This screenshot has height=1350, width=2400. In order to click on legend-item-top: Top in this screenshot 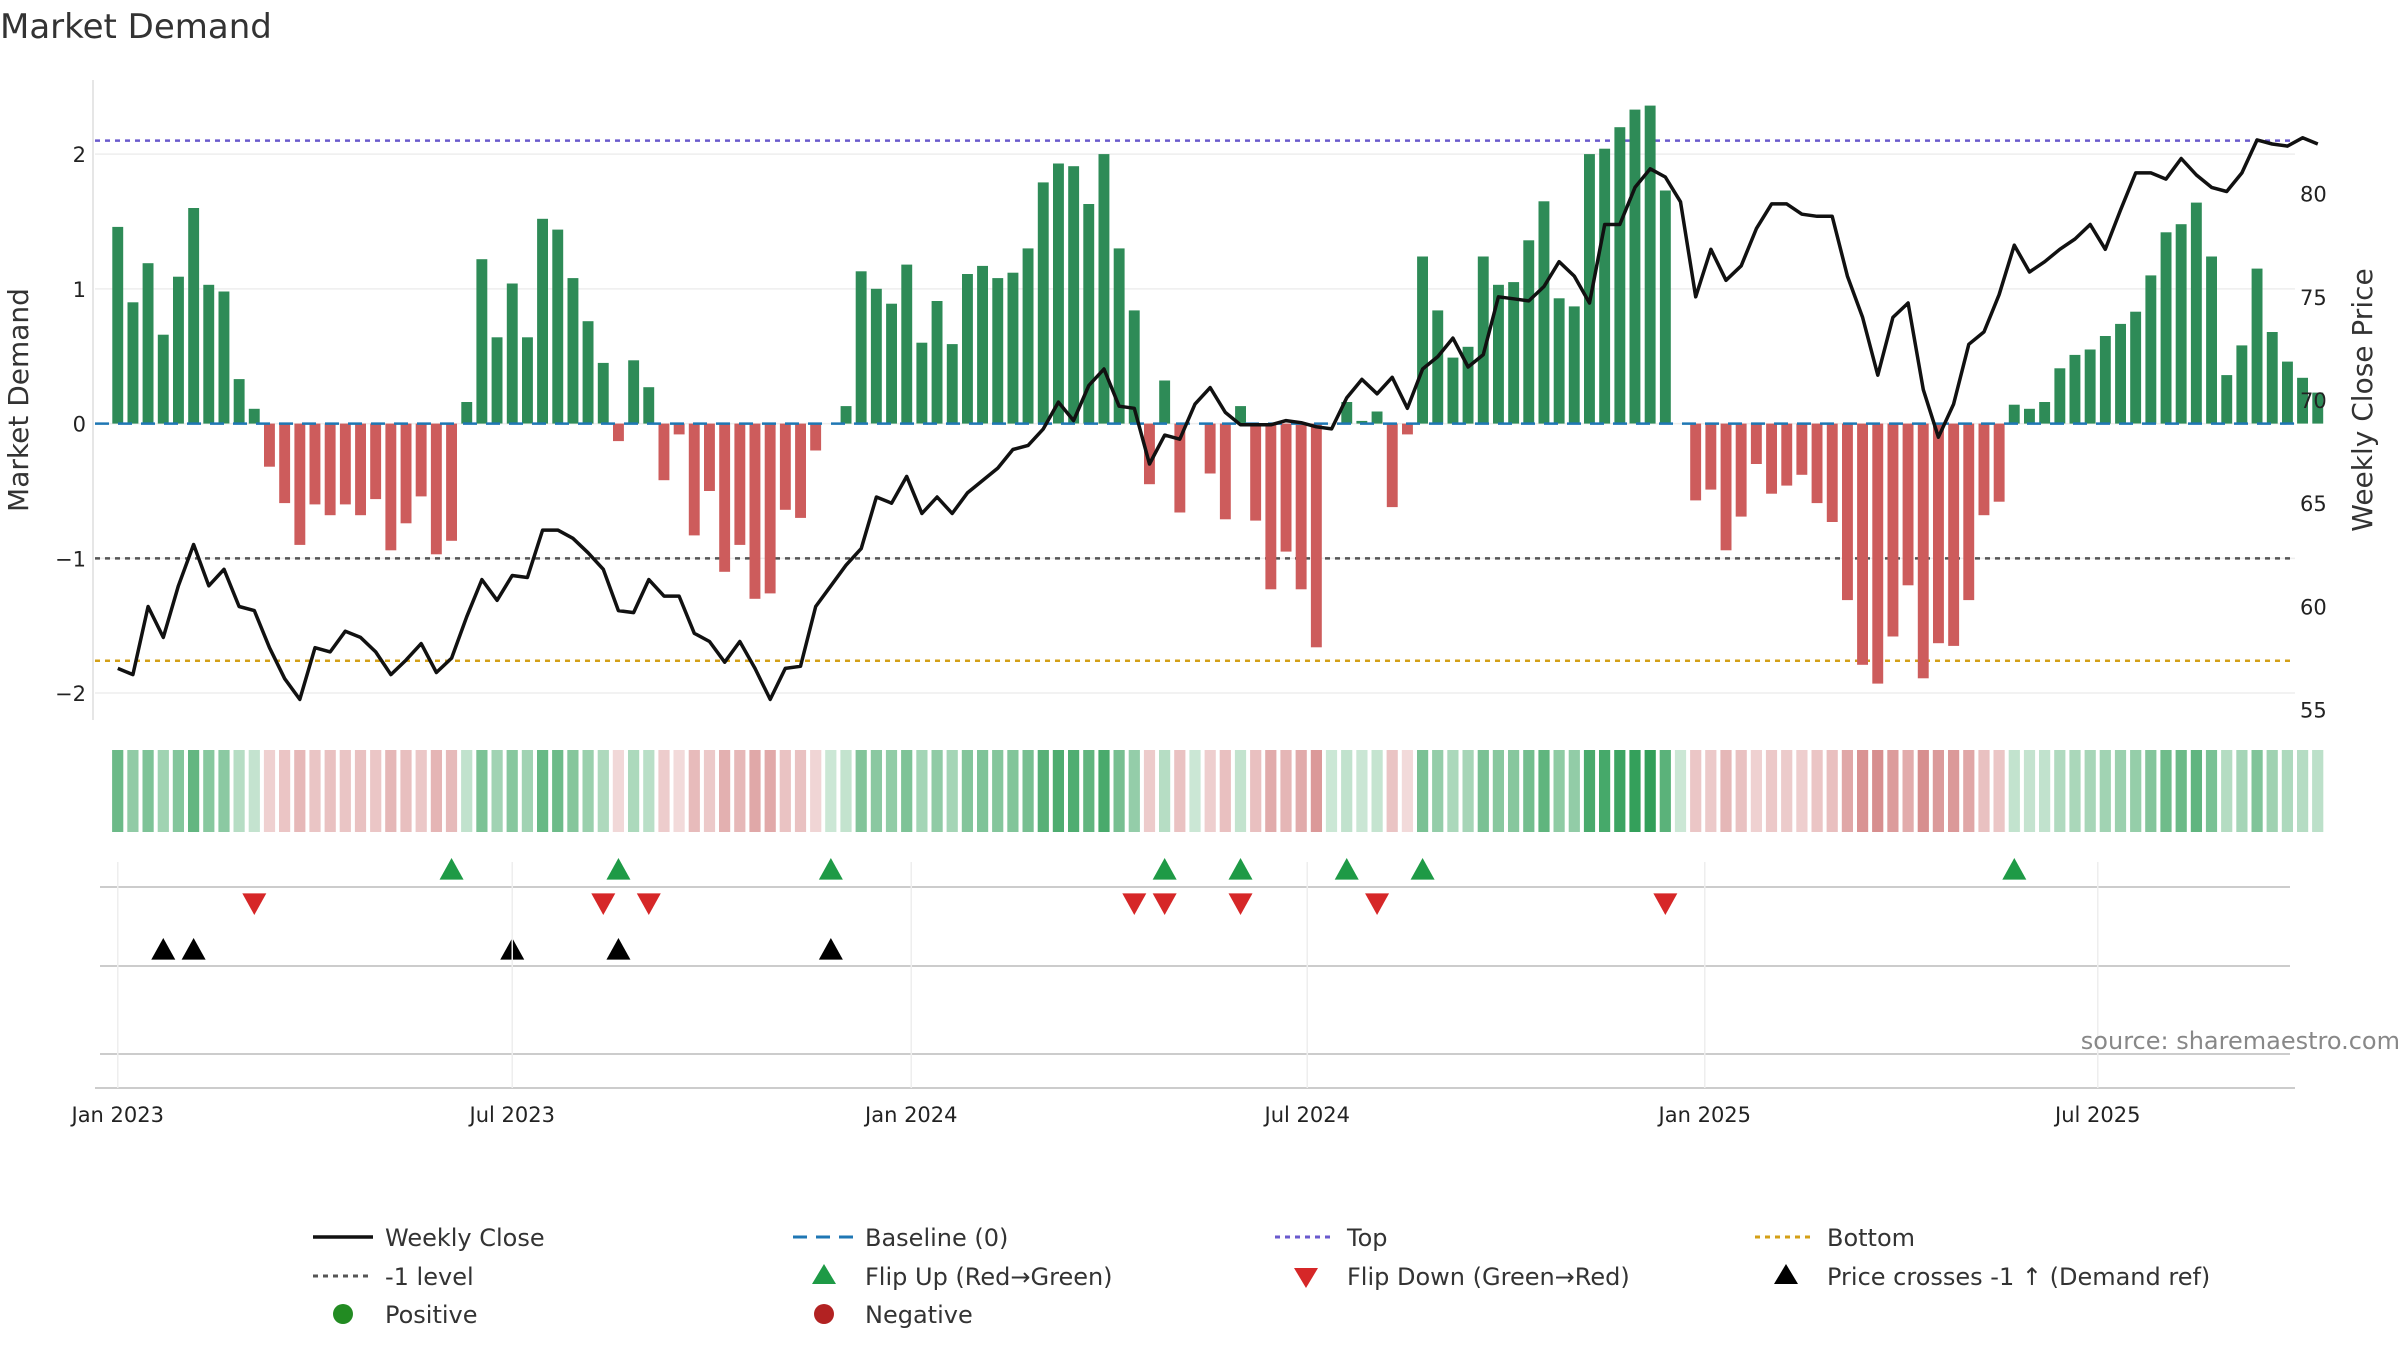, I will do `click(1331, 1238)`.